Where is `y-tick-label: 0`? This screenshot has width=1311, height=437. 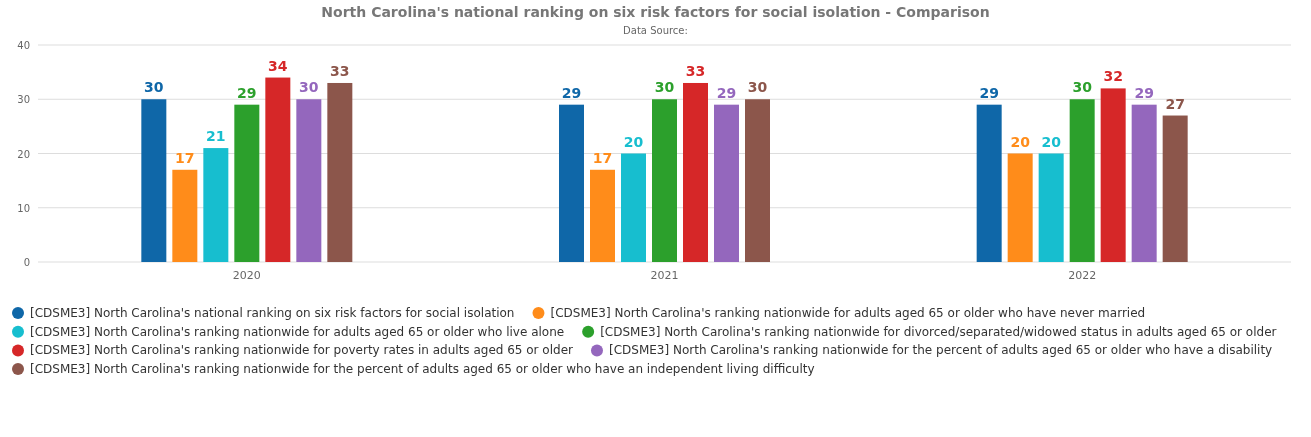 y-tick-label: 0 is located at coordinates (26, 262).